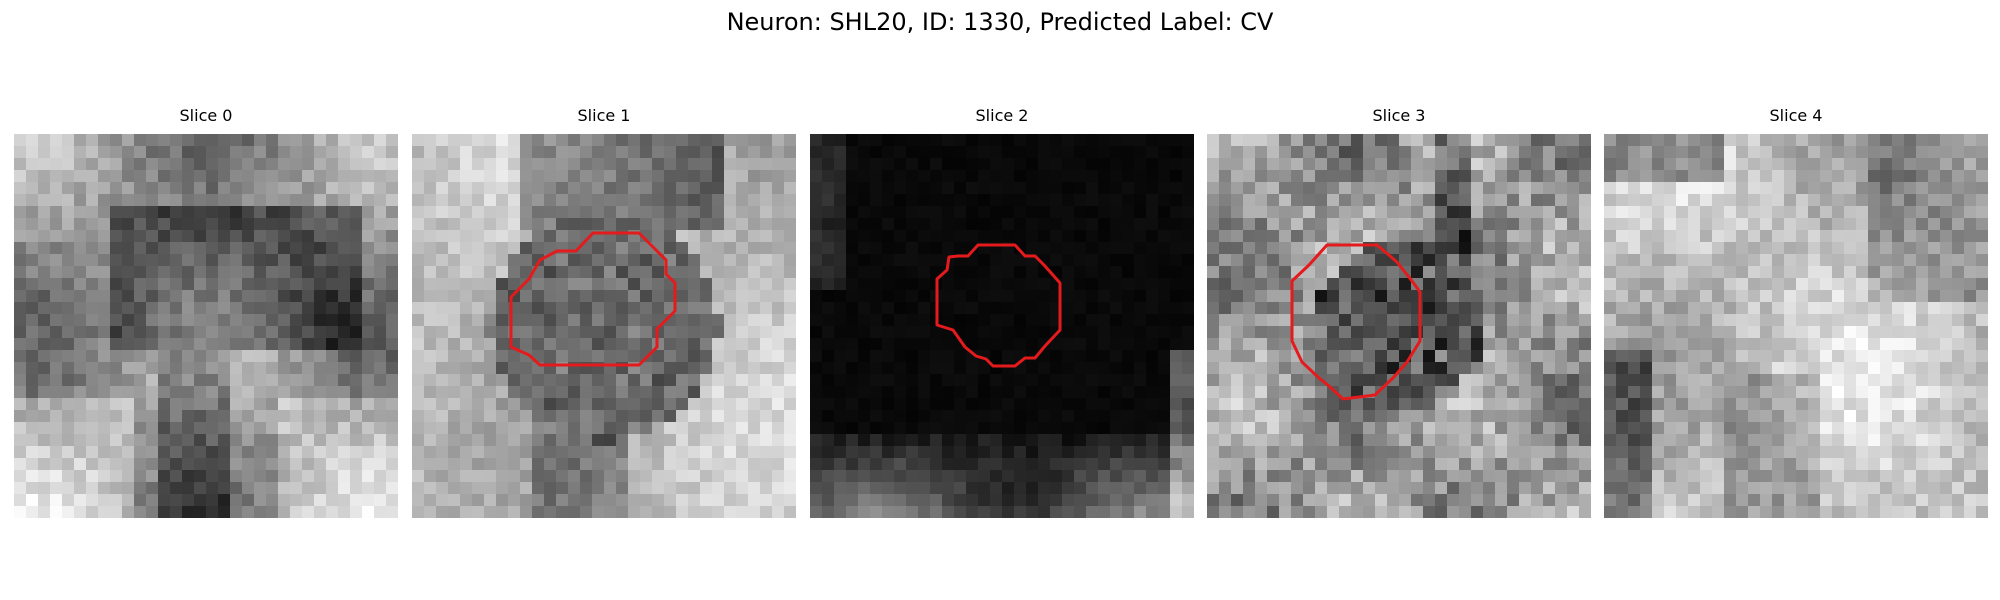  What do you see at coordinates (206, 115) in the screenshot?
I see `slice-title-0: Slice 0` at bounding box center [206, 115].